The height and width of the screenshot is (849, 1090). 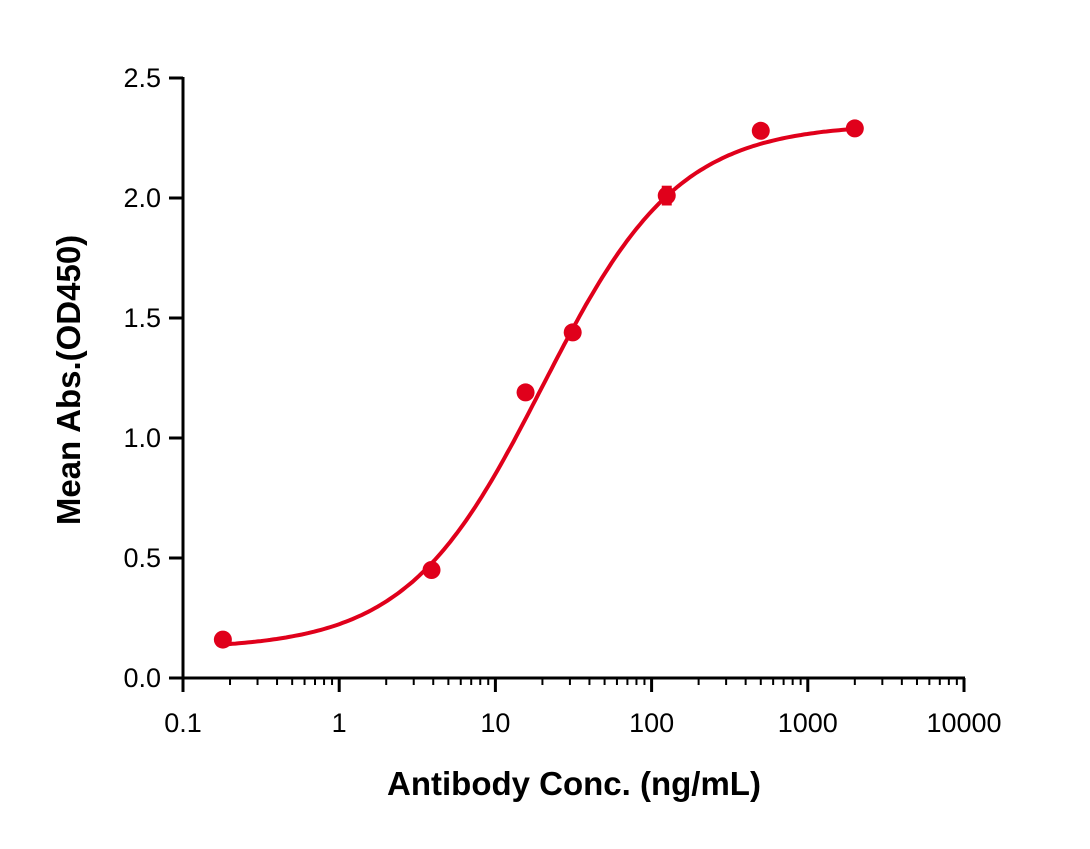 I want to click on y-axis-label: Mean Abs.(OD450), so click(x=68, y=380).